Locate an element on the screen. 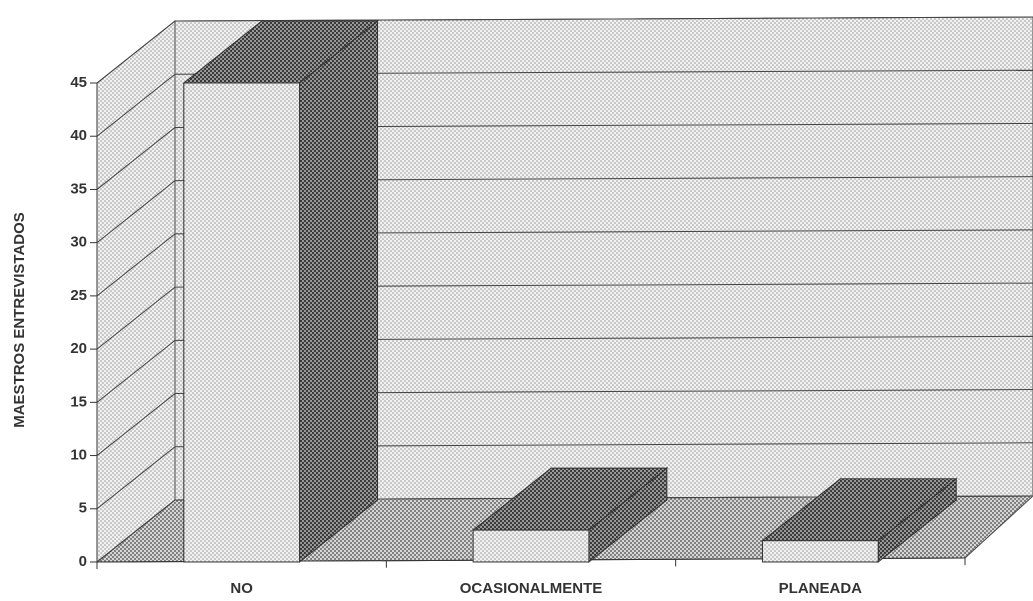 The width and height of the screenshot is (1033, 601). y-tick-label: 35 is located at coordinates (78, 188).